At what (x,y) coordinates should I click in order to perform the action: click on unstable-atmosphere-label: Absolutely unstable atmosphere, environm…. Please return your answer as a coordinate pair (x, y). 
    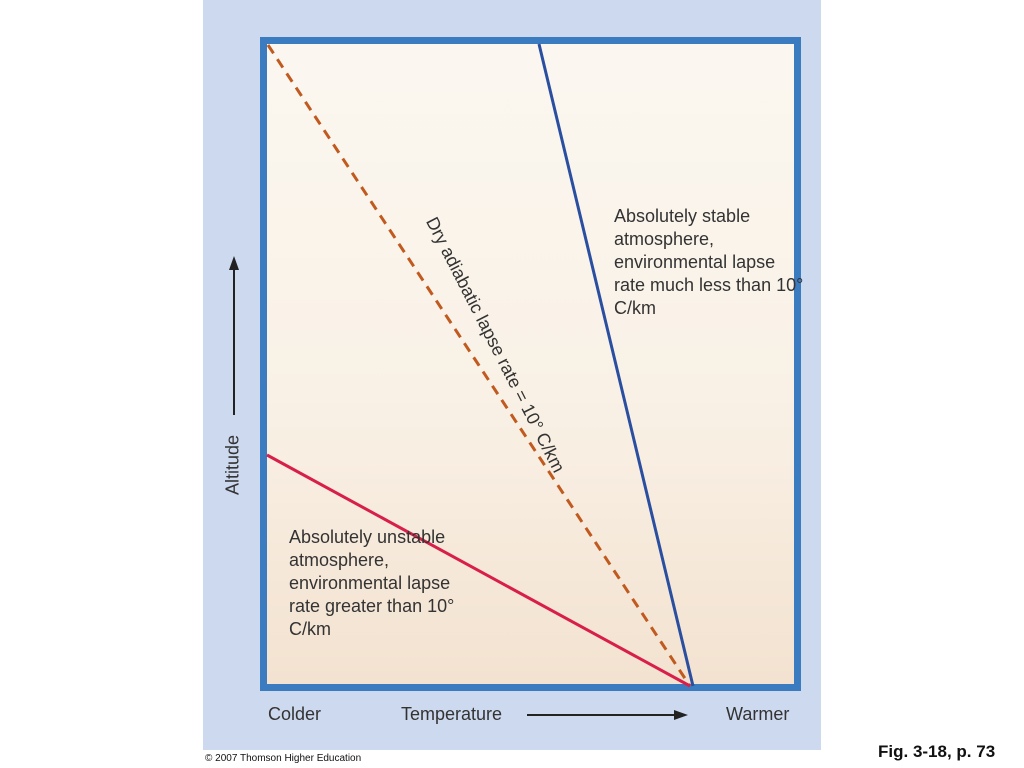
    Looking at the image, I should click on (372, 583).